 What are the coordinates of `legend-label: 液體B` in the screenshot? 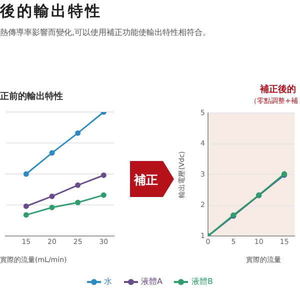 It's located at (202, 281).